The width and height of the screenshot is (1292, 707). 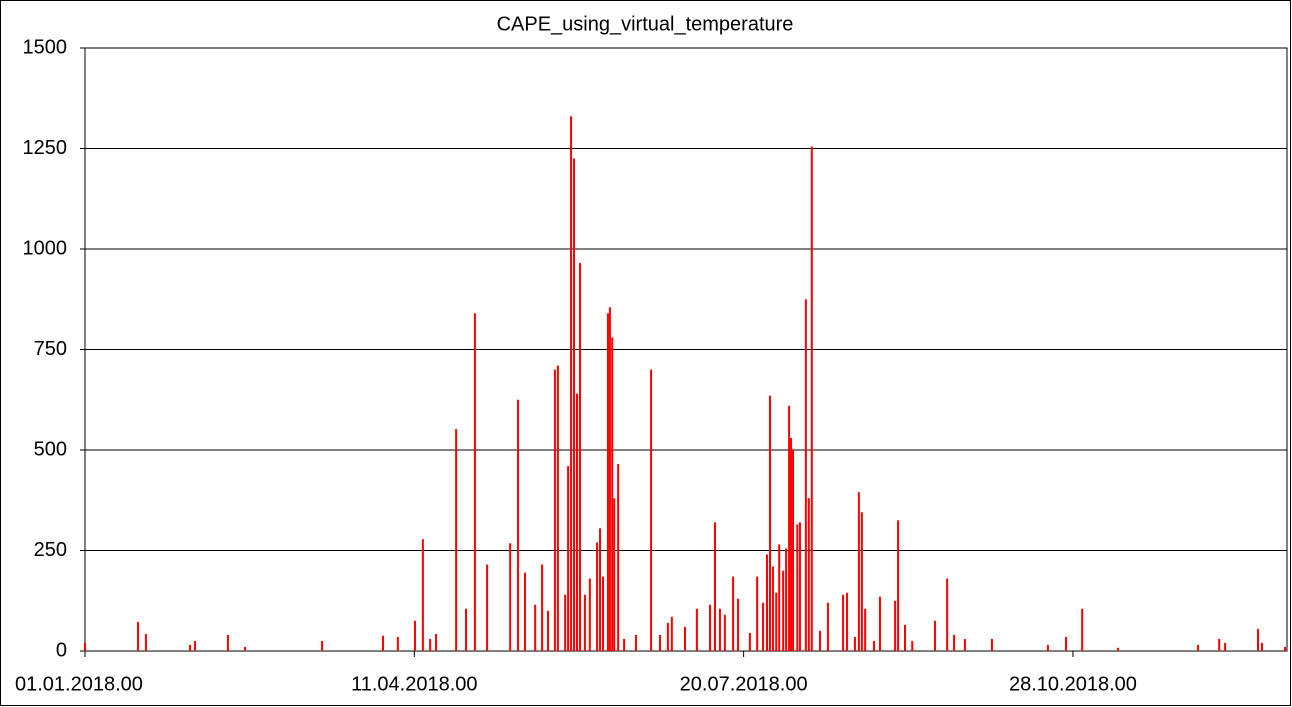 I want to click on chart-title: CAPE_using_virtual_temperature, so click(x=645, y=24).